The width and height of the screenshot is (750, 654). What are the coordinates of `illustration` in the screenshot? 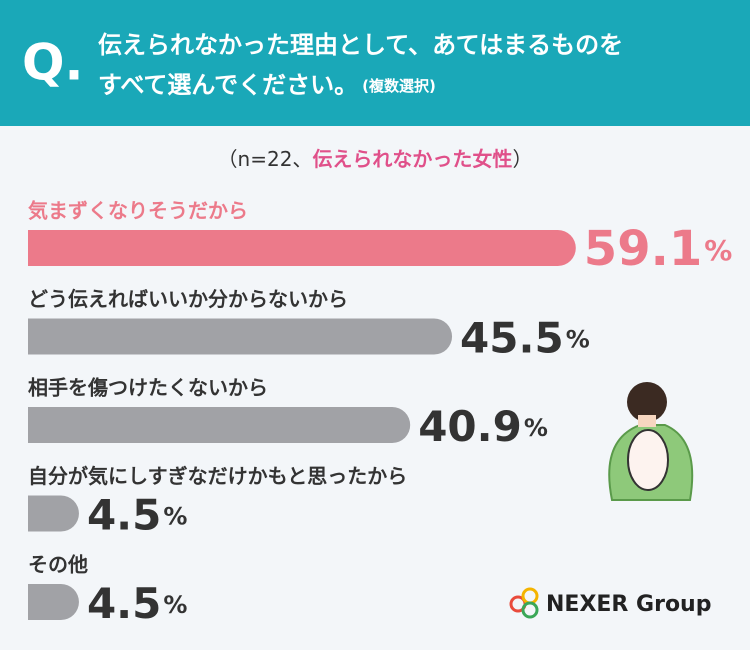 It's located at (651, 441).